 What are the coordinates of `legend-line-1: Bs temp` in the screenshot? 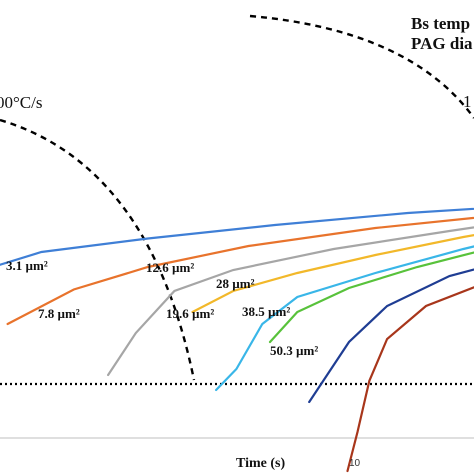 It's located at (440, 23).